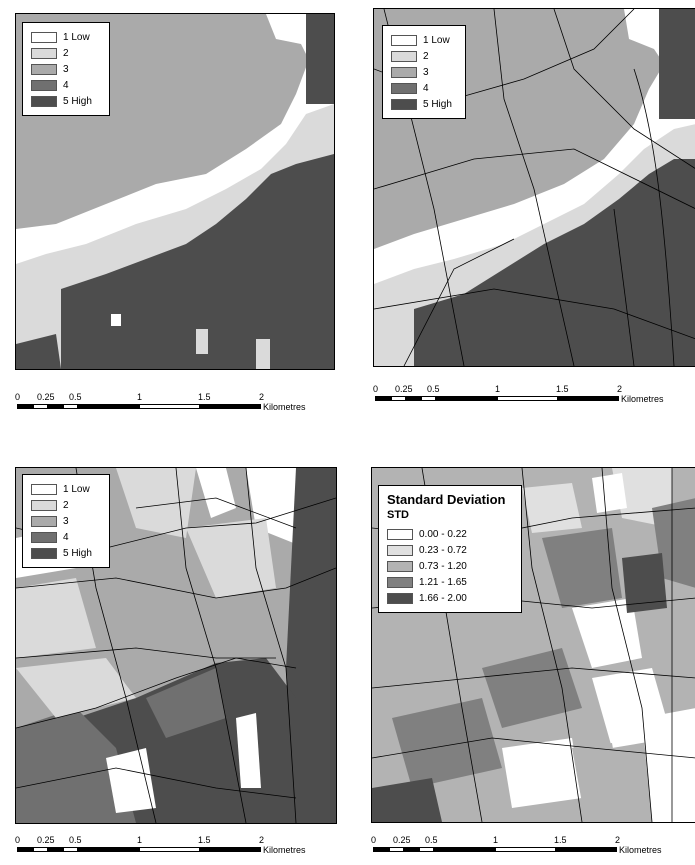 Image resolution: width=695 pixels, height=865 pixels. What do you see at coordinates (443, 534) in the screenshot?
I see `legend-item-label: 0.00 - 0.22` at bounding box center [443, 534].